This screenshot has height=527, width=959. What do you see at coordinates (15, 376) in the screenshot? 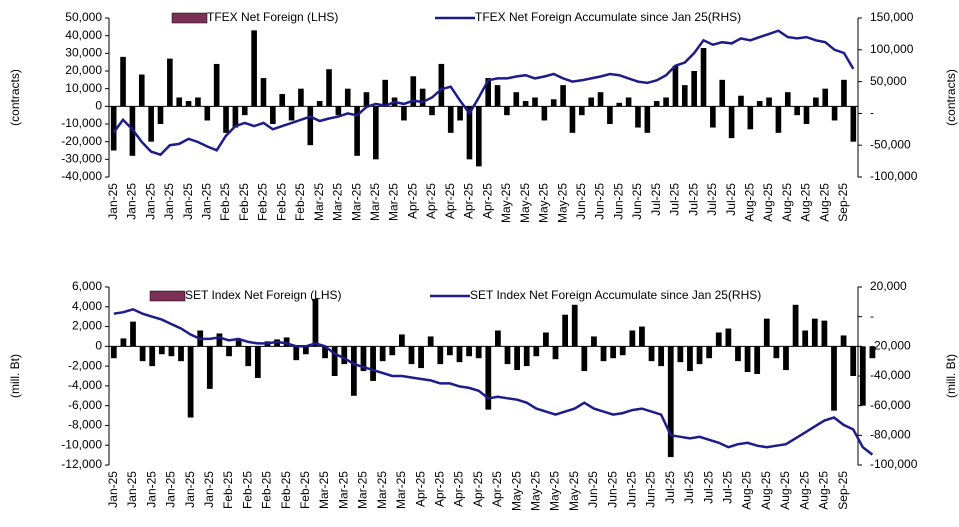
I see `y-axis-title: (mill. Bt)` at bounding box center [15, 376].